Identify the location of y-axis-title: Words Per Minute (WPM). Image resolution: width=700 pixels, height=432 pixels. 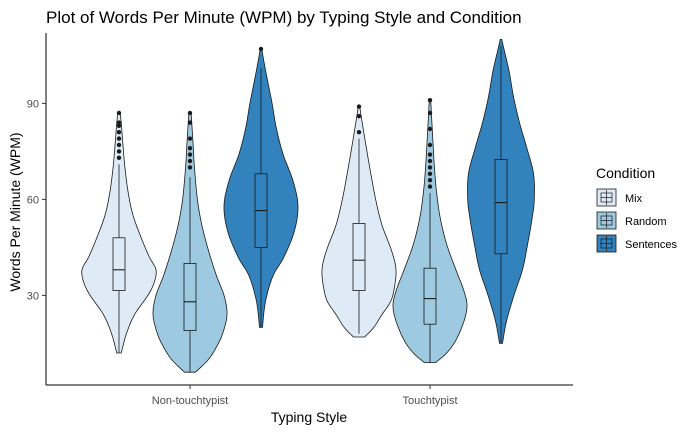
(15, 211).